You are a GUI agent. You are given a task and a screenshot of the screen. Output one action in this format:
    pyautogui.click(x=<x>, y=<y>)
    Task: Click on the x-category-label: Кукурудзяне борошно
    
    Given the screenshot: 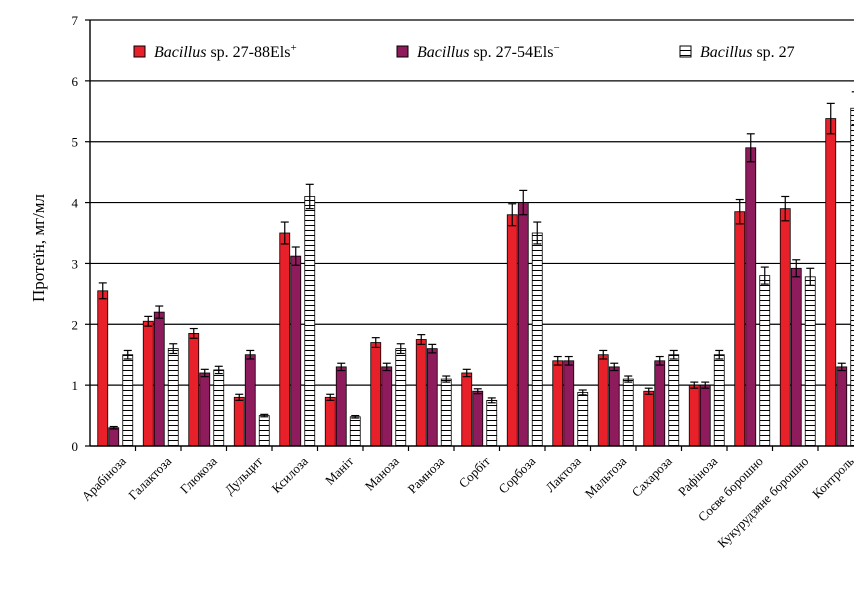 What is the action you would take?
    pyautogui.click(x=762, y=502)
    